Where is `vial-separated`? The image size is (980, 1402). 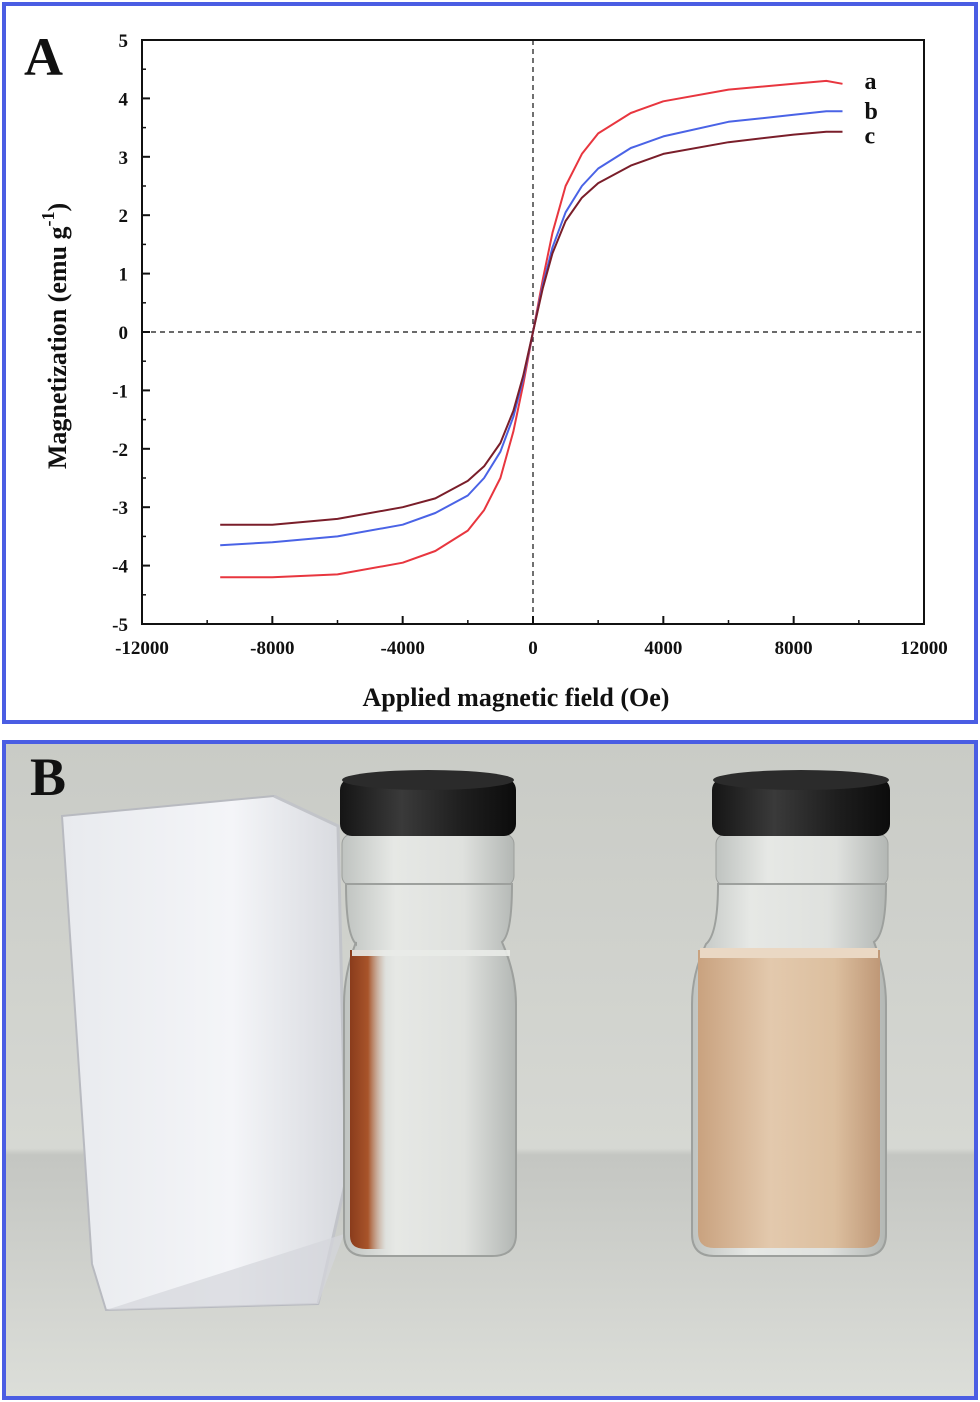 vial-separated is located at coordinates (428, 1013).